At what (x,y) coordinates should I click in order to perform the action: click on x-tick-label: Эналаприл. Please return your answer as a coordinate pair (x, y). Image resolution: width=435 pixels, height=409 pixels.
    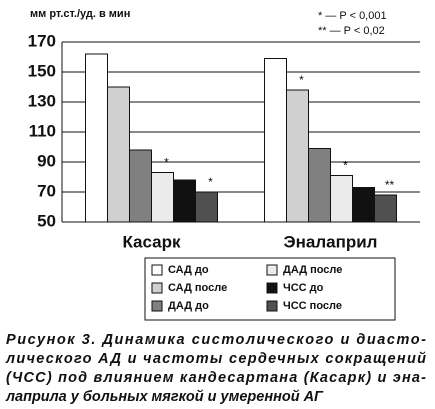
    Looking at the image, I should click on (331, 241).